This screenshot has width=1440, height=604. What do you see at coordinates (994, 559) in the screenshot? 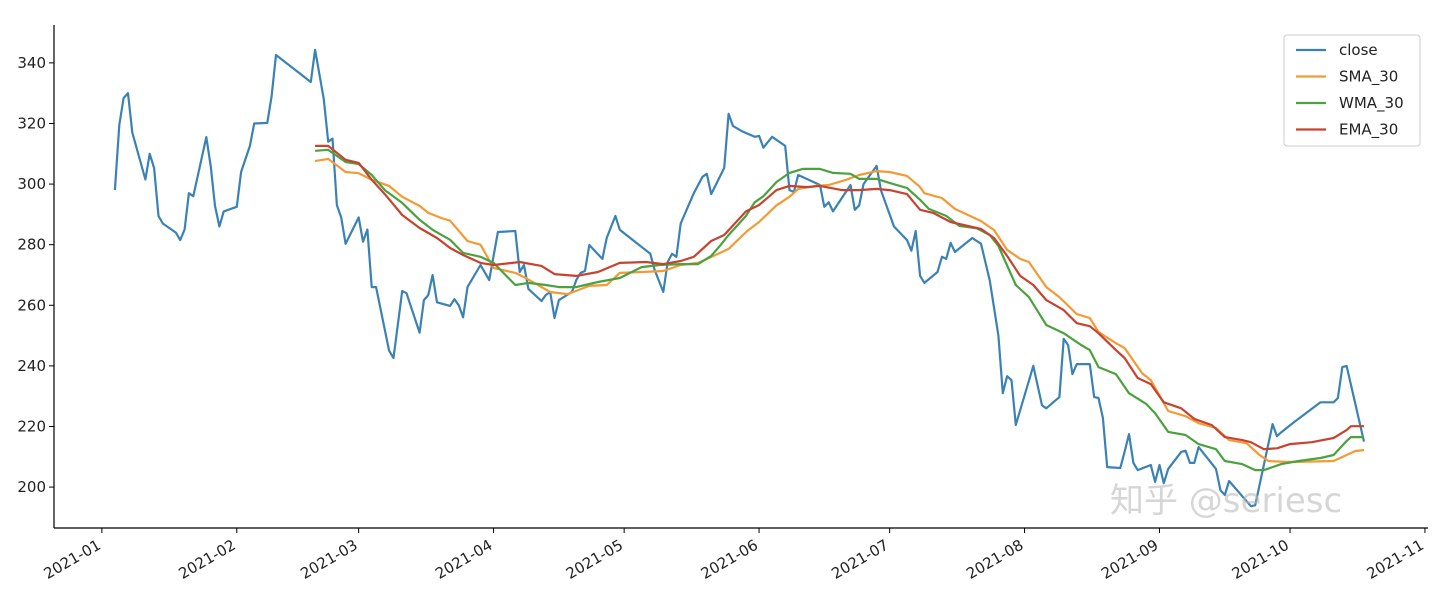
I see `x-tick-label: 2021-08` at bounding box center [994, 559].